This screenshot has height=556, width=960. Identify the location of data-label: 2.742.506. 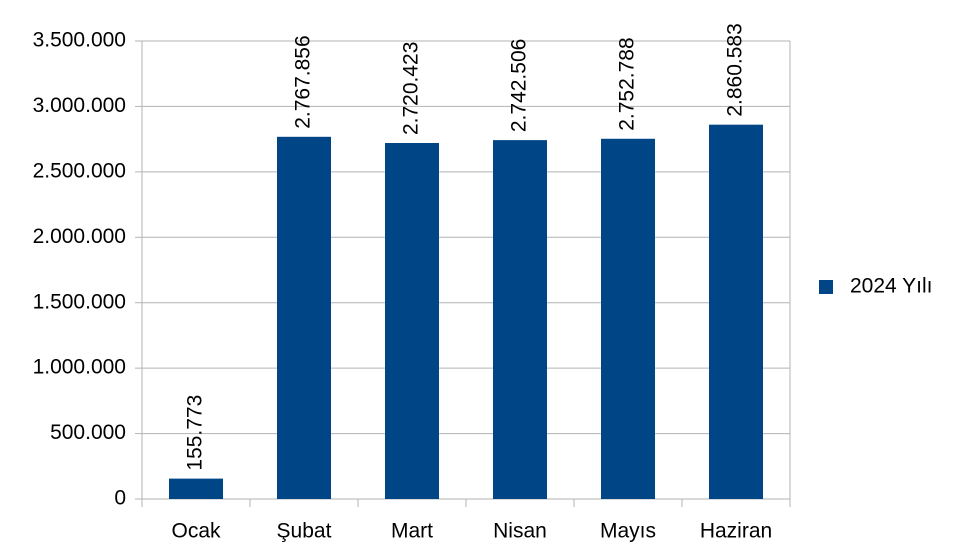
(519, 85).